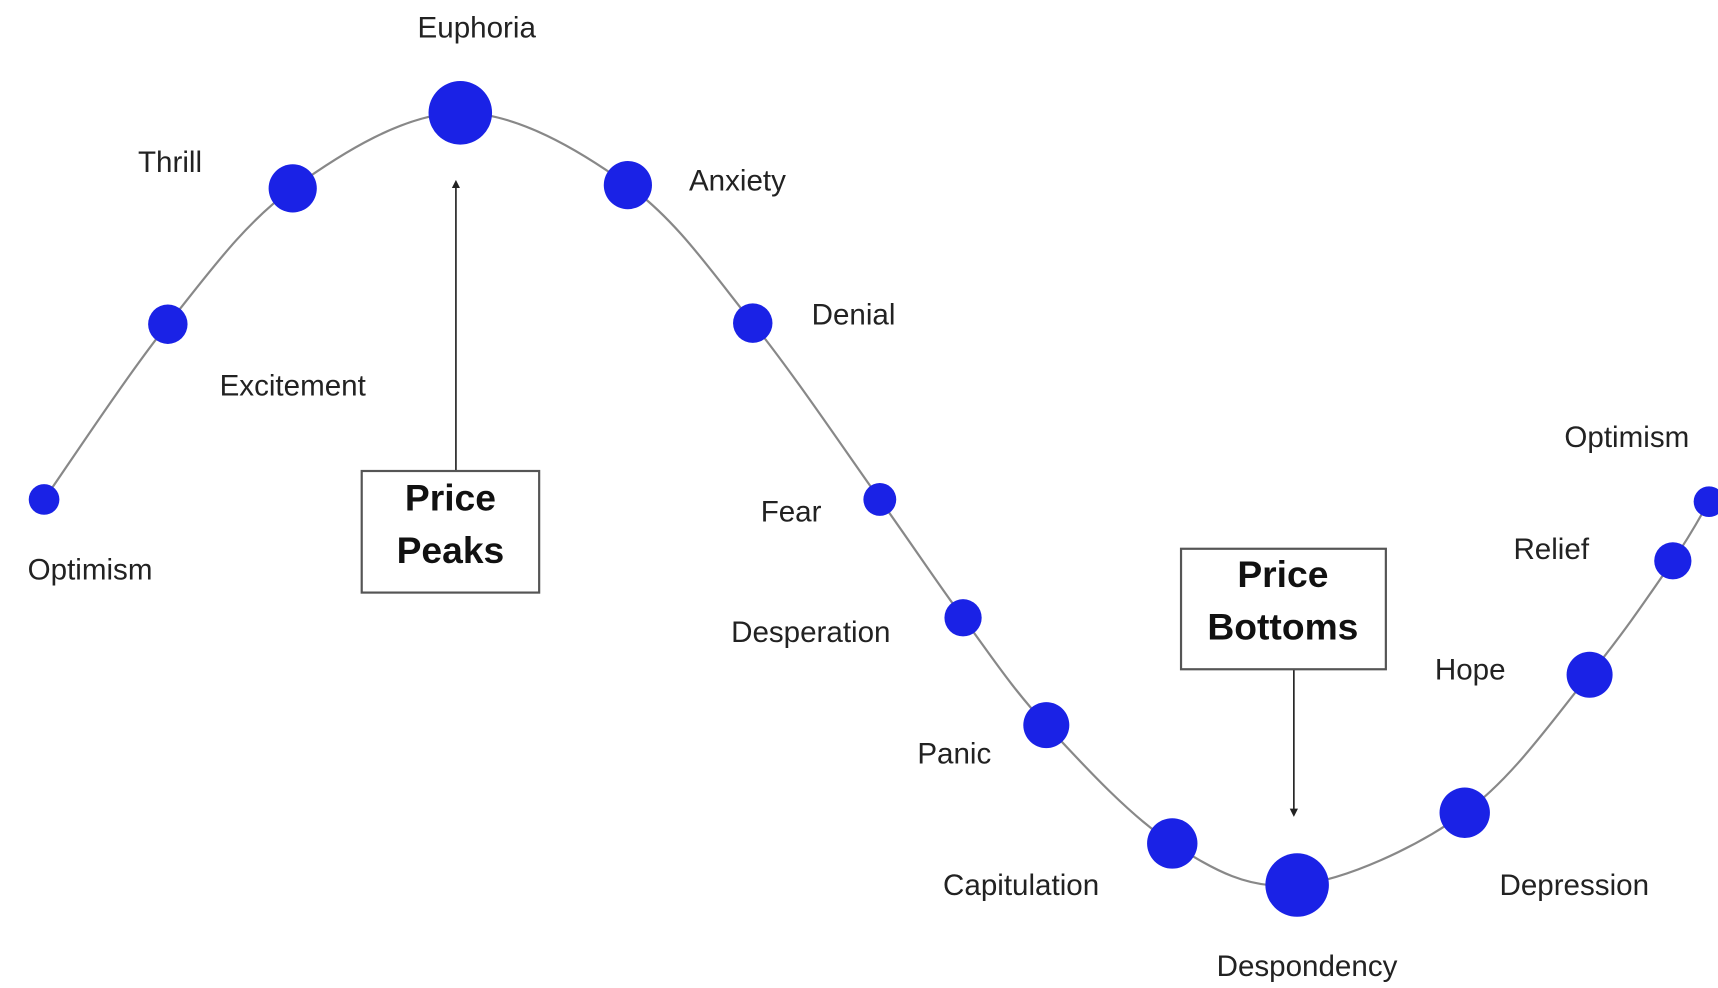  I want to click on stage-label: Relief, so click(1551, 549).